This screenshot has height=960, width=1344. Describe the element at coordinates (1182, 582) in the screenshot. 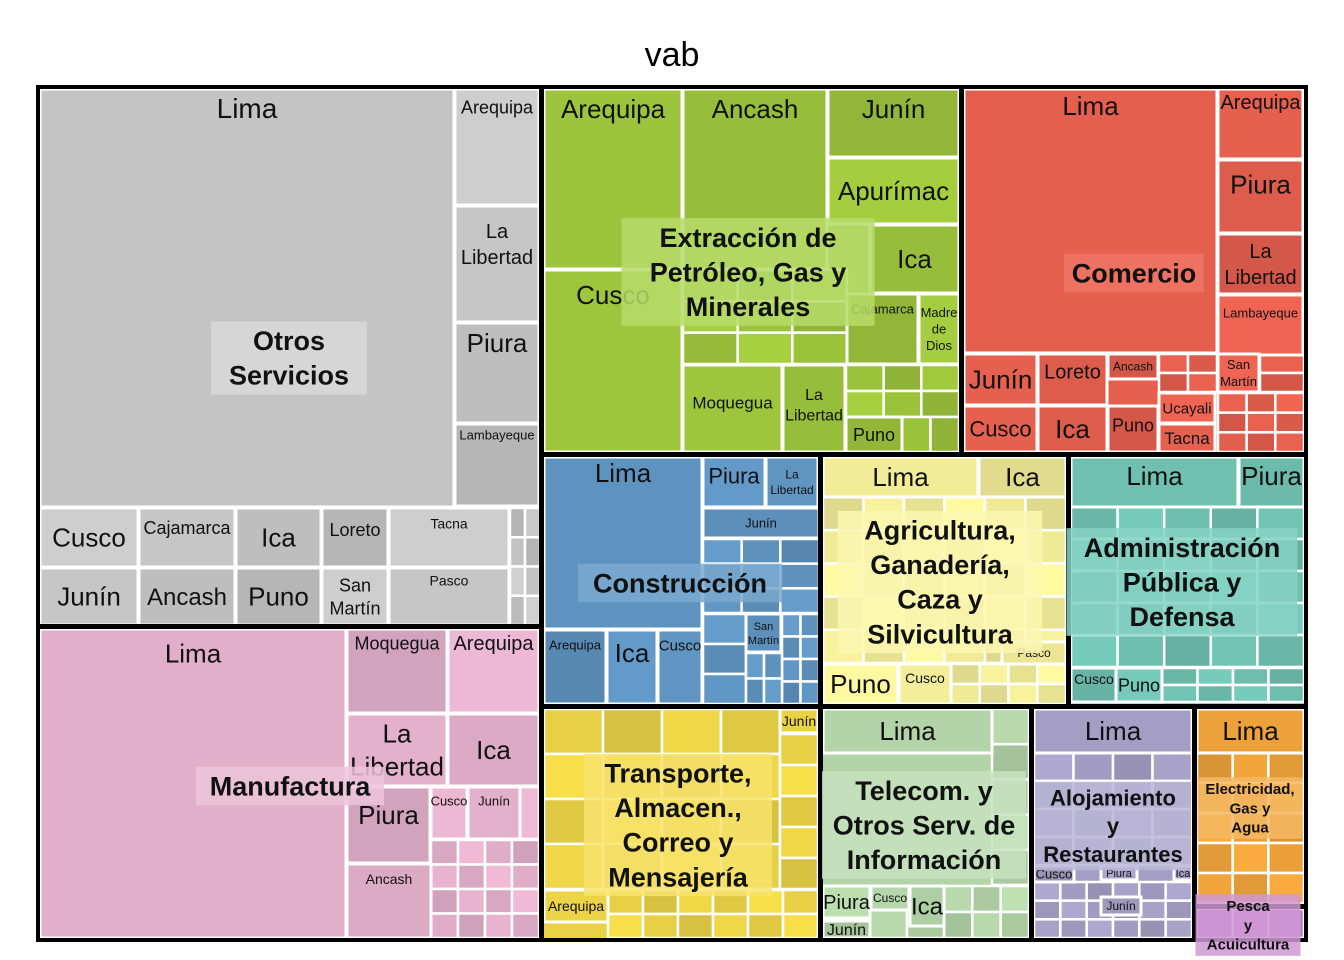

I see `sector-label: Administración Pública y Defensa` at that location.